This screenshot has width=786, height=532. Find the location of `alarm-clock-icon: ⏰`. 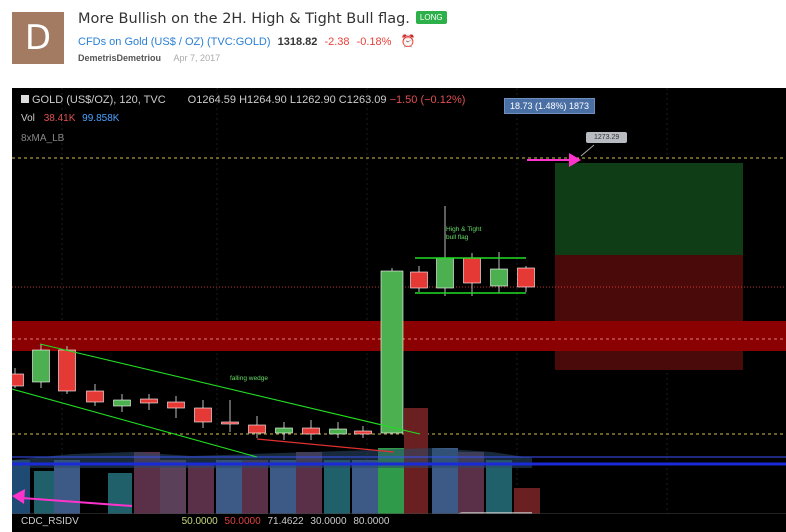

alarm-clock-icon: ⏰ is located at coordinates (408, 41).